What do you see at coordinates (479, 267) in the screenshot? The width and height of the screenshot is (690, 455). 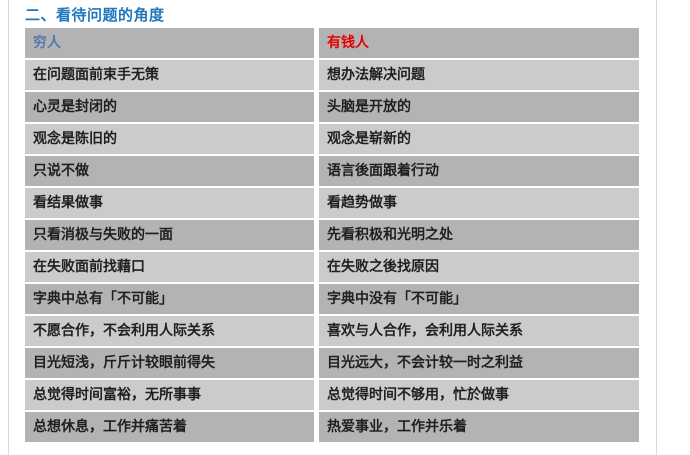 I see `cell-rich-trait: 在失败之後找原因` at bounding box center [479, 267].